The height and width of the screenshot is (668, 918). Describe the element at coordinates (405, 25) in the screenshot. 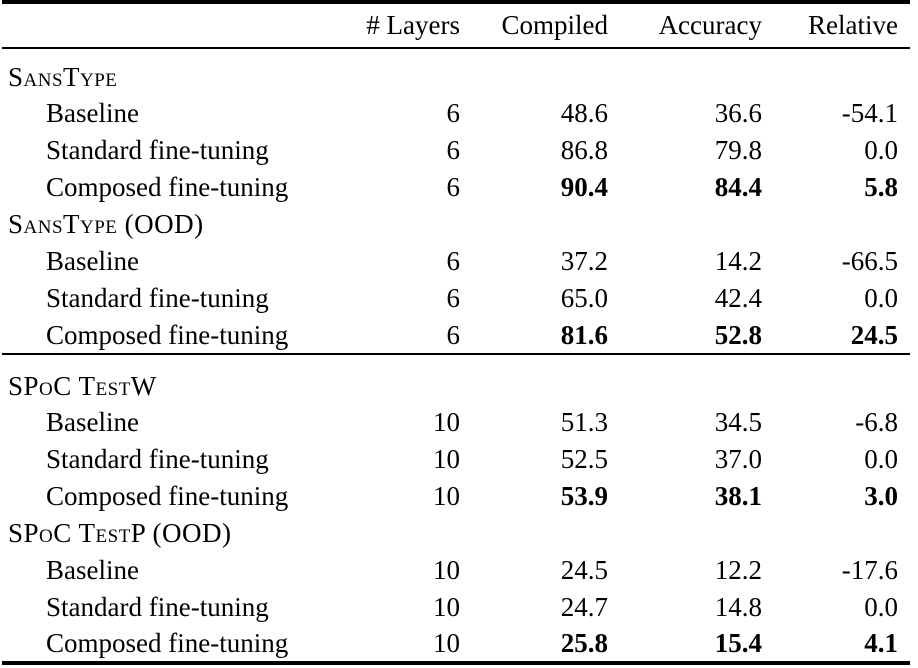

I see `column-header-layers: # Layers` at that location.